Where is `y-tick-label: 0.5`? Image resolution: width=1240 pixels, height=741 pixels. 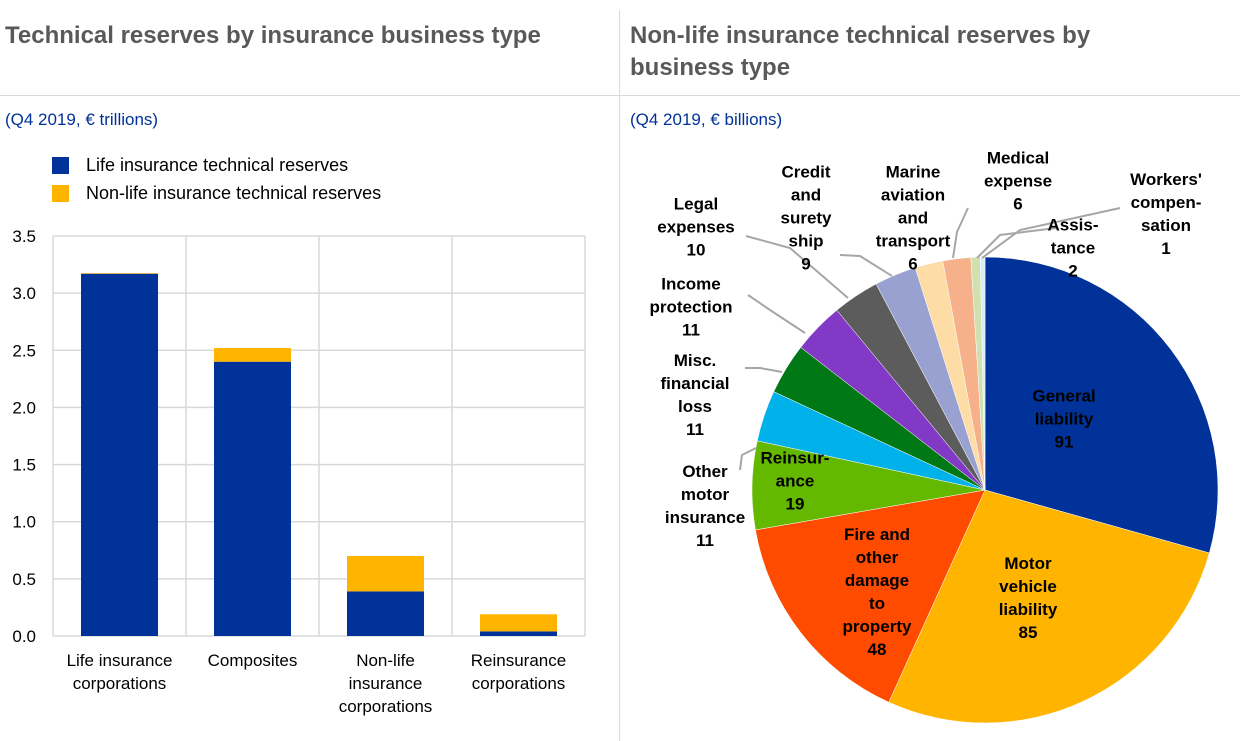
y-tick-label: 0.5 is located at coordinates (24, 579).